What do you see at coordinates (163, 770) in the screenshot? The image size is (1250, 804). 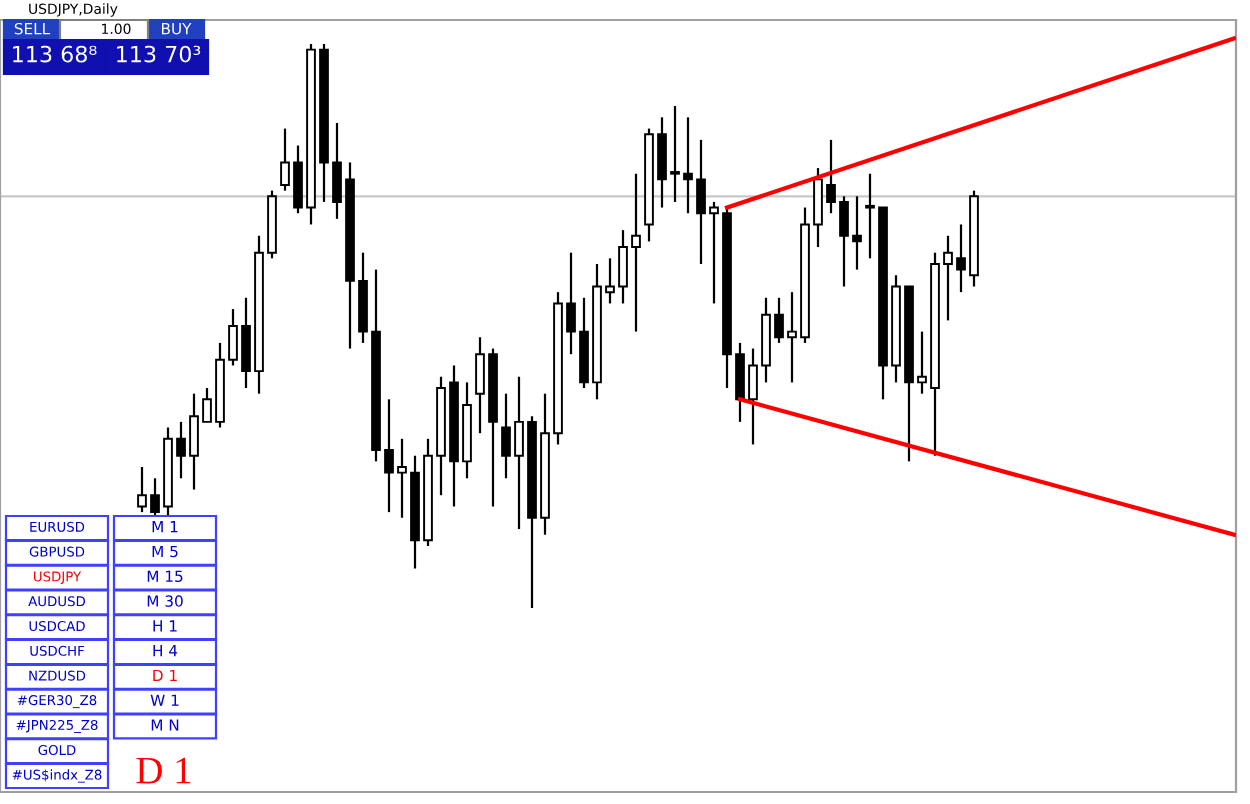 I see `text: D 1` at bounding box center [163, 770].